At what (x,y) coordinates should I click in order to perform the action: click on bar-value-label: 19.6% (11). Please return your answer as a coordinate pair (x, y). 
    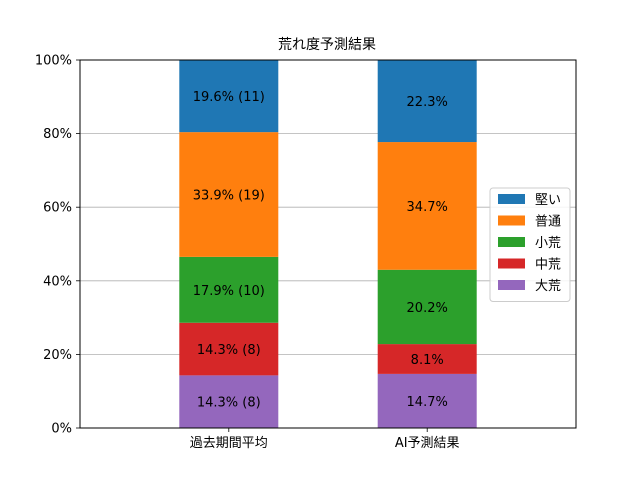
    Looking at the image, I should click on (229, 97).